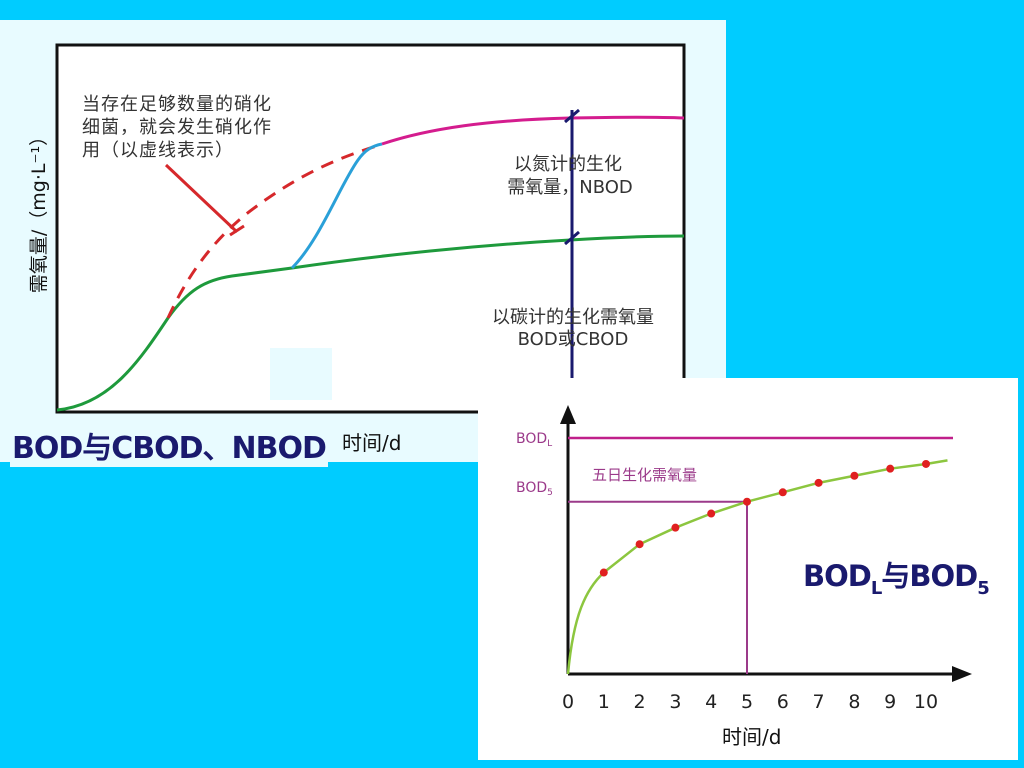 Image resolution: width=1024 pixels, height=768 pixels. I want to click on x-tick-label: 0, so click(568, 702).